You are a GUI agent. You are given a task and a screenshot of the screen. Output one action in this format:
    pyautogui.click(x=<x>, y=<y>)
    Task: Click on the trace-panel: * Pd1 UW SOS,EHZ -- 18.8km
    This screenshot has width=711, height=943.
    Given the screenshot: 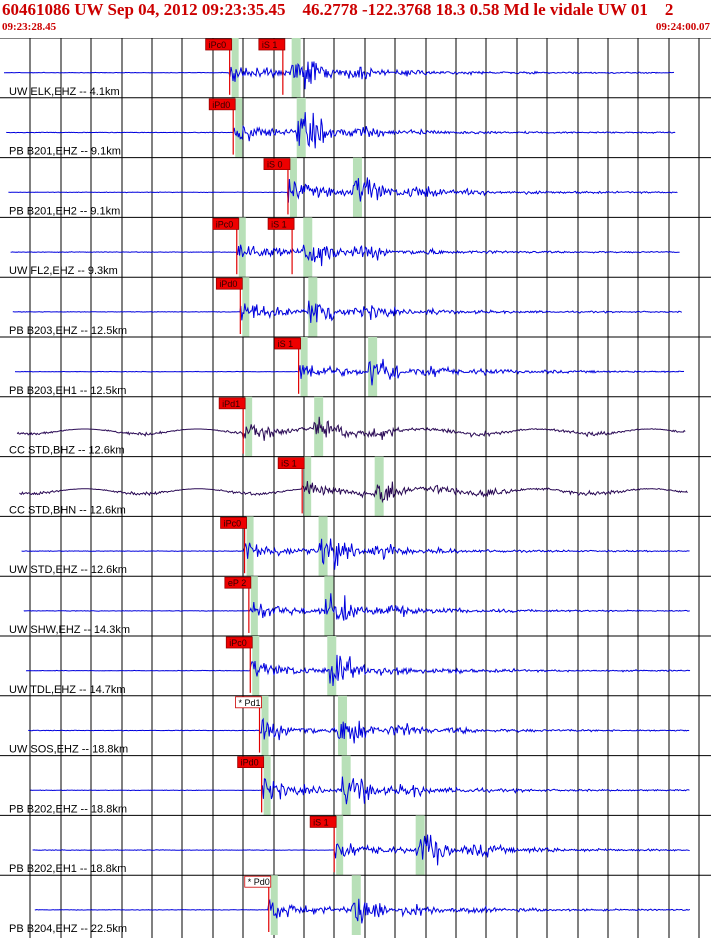 What is the action you would take?
    pyautogui.click(x=355, y=725)
    